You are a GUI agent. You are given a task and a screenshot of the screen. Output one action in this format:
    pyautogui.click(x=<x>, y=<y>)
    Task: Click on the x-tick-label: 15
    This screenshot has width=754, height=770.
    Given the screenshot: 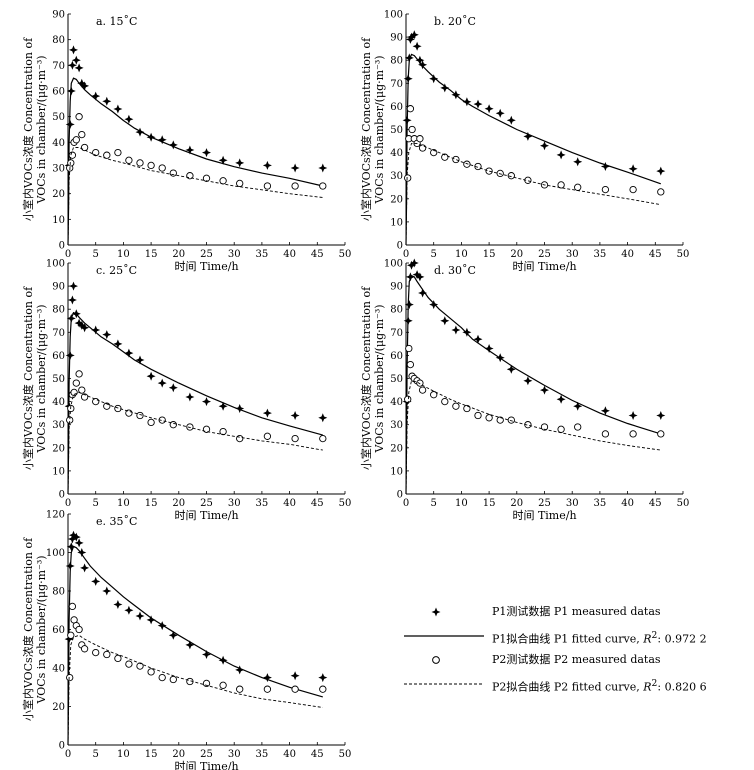 What is the action you would take?
    pyautogui.click(x=151, y=254)
    